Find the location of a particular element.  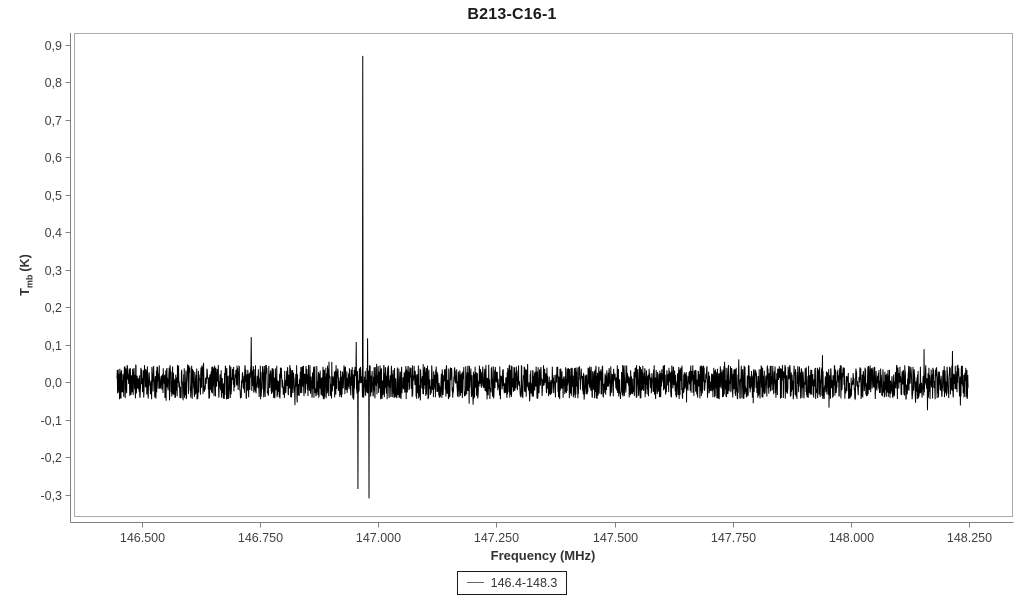

x-tick-label: 146.750 is located at coordinates (260, 538).